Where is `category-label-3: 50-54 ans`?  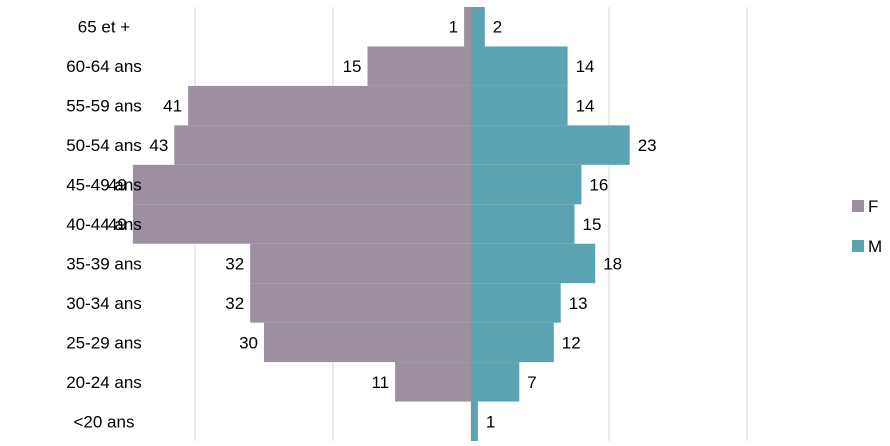 category-label-3: 50-54 ans is located at coordinates (104, 145).